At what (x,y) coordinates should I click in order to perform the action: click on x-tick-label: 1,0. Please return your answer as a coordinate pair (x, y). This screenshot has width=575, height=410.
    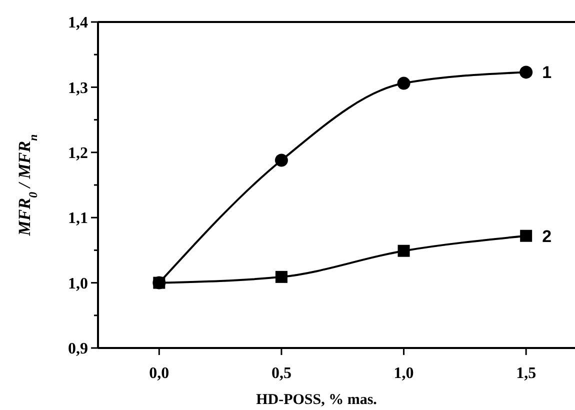
    Looking at the image, I should click on (404, 373).